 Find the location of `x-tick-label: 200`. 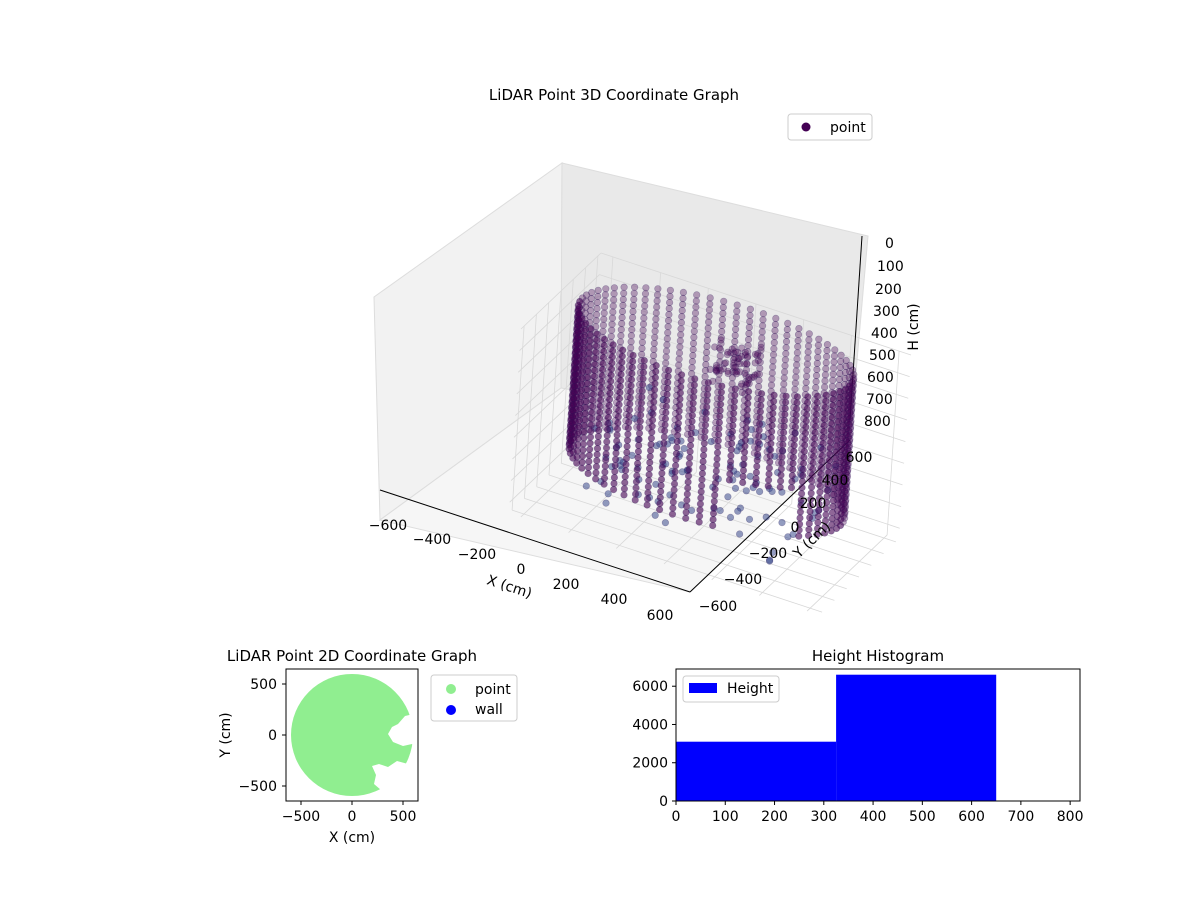

x-tick-label: 200 is located at coordinates (566, 585).